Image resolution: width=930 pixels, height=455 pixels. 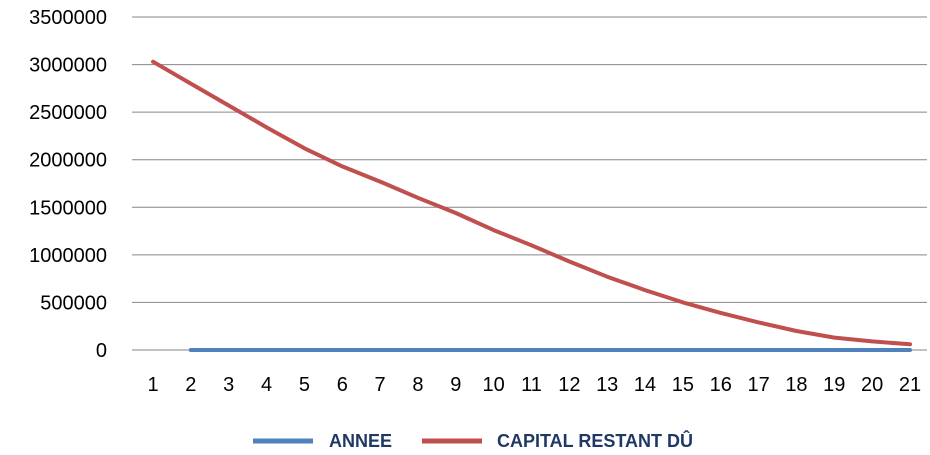 I want to click on x-tick-label: 18, so click(x=796, y=385).